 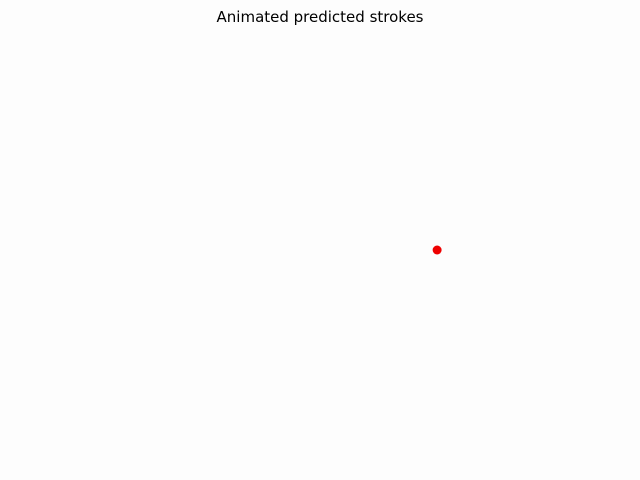 I want to click on chart-title: Animated predicted strokes, so click(x=320, y=17).